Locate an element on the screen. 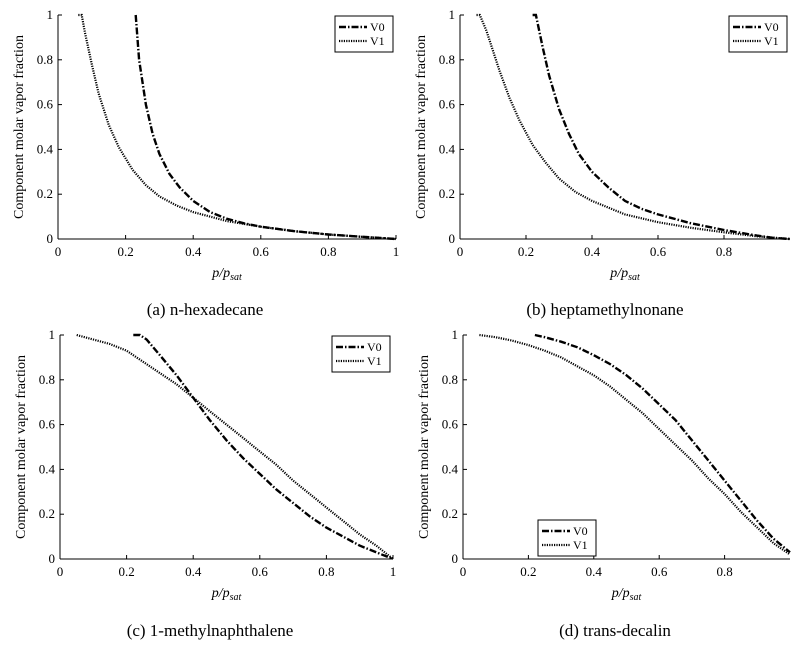  y-tick-label-d: 0.8 is located at coordinates (450, 379).